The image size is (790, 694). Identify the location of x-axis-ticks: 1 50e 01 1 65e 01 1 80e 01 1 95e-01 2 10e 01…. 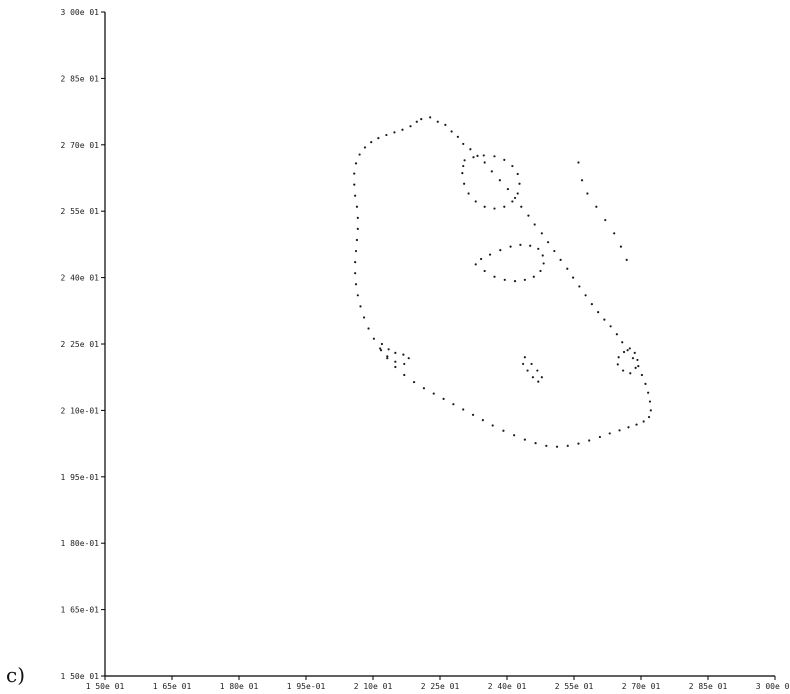
(438, 683).